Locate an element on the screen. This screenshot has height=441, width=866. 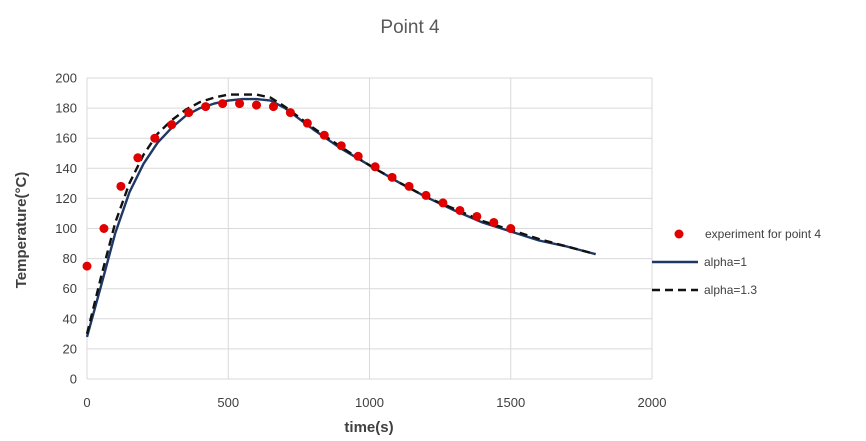
y-tick-label: 60 is located at coordinates (70, 288).